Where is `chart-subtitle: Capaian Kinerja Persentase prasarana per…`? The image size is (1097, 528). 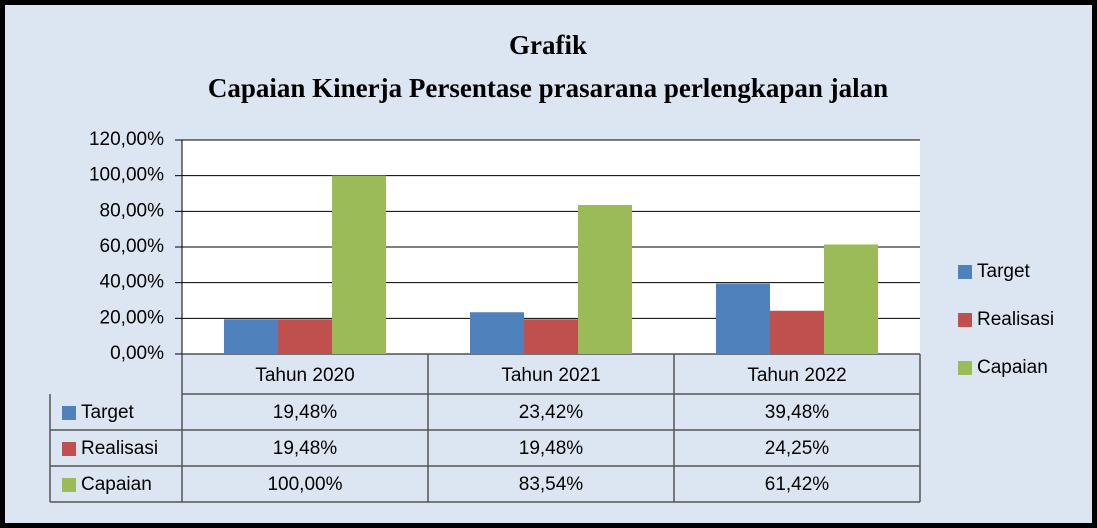
chart-subtitle: Capaian Kinerja Persentase prasarana per… is located at coordinates (548, 88).